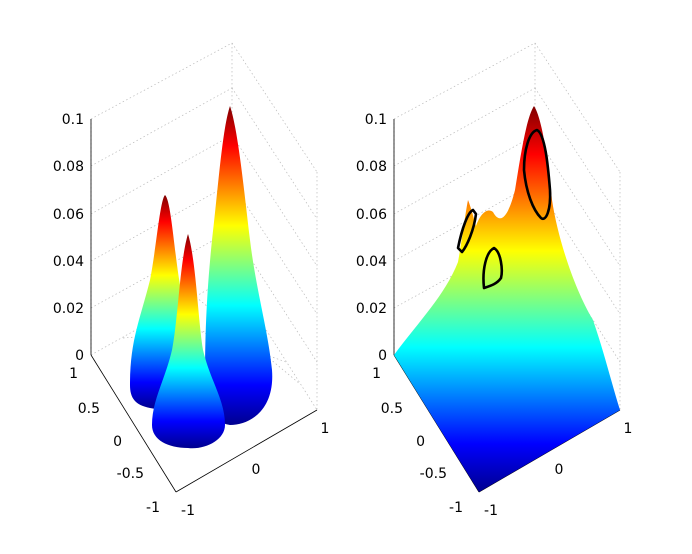 This screenshot has width=692, height=554. I want to click on left-x-tick: 0, so click(256, 470).